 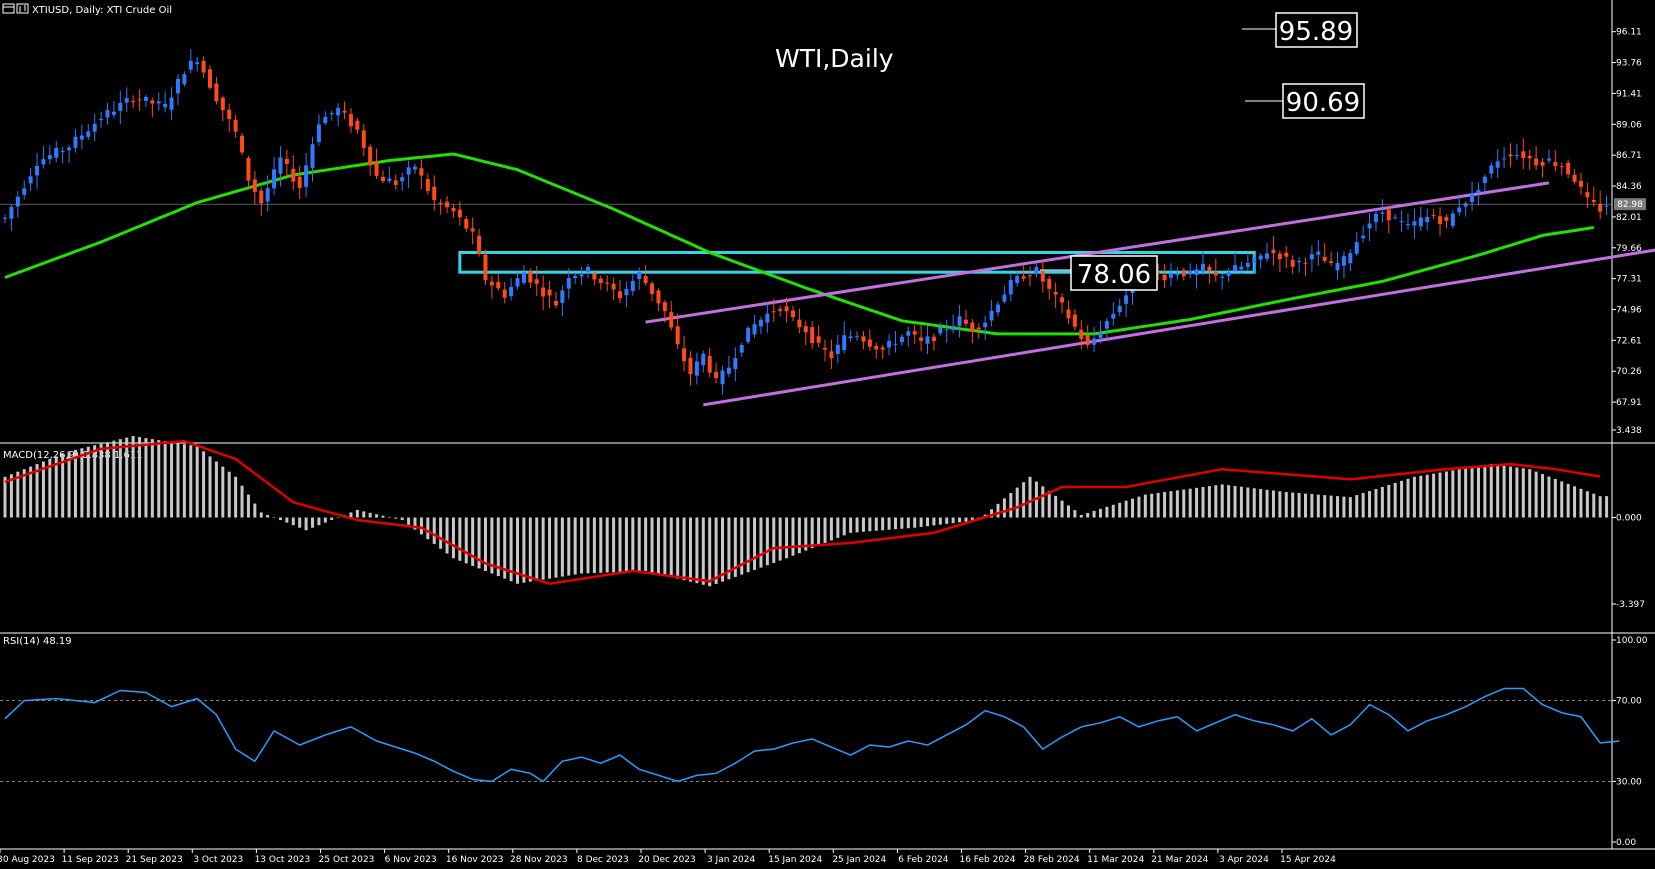 I want to click on symbol-title: XTIUSD, Daily: XTI Crude Oil, so click(x=102, y=10).